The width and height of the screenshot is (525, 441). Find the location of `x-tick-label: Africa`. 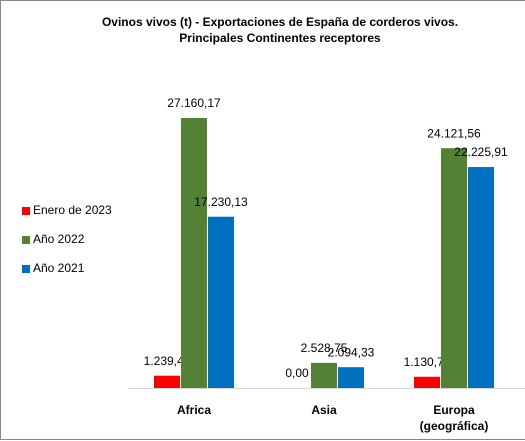

x-tick-label: Africa is located at coordinates (193, 410).